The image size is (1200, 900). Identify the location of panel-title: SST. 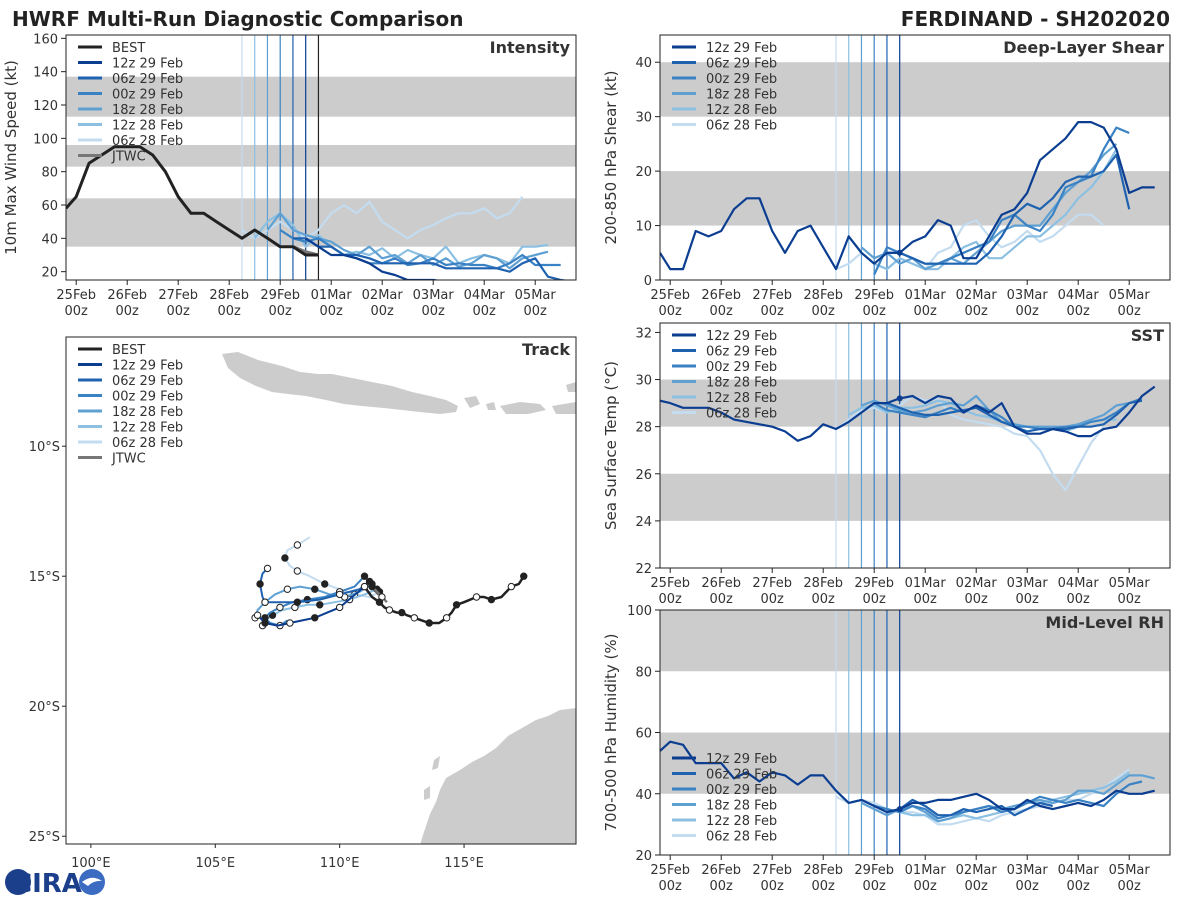
(1147, 335).